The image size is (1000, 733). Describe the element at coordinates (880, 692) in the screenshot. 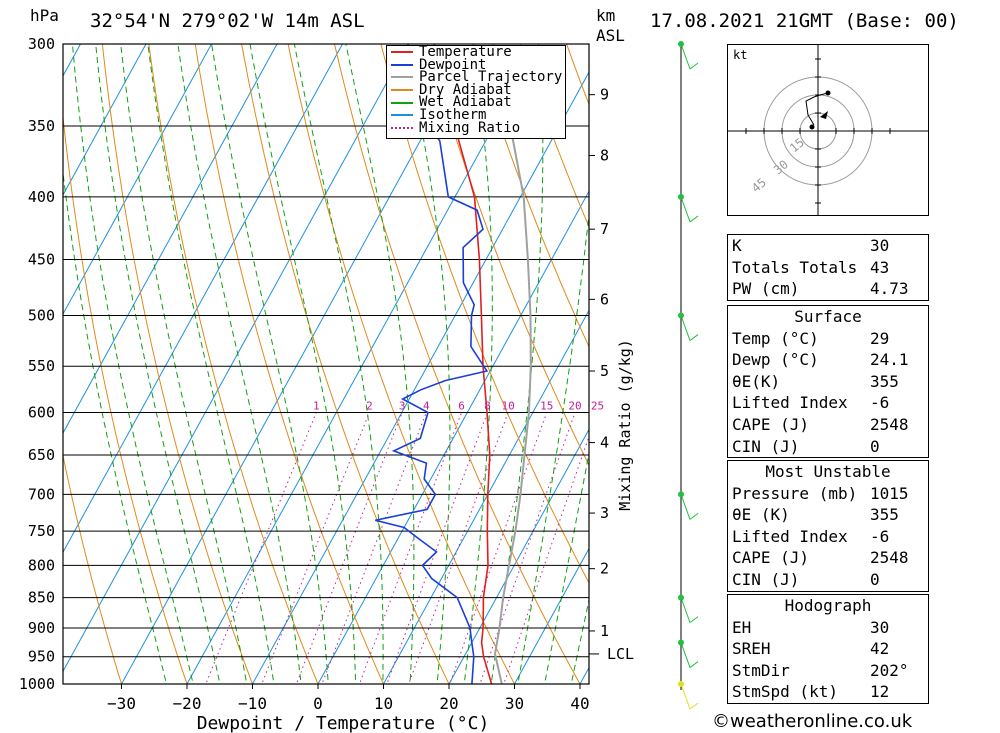

I see `hodograph-param-value: 12` at that location.